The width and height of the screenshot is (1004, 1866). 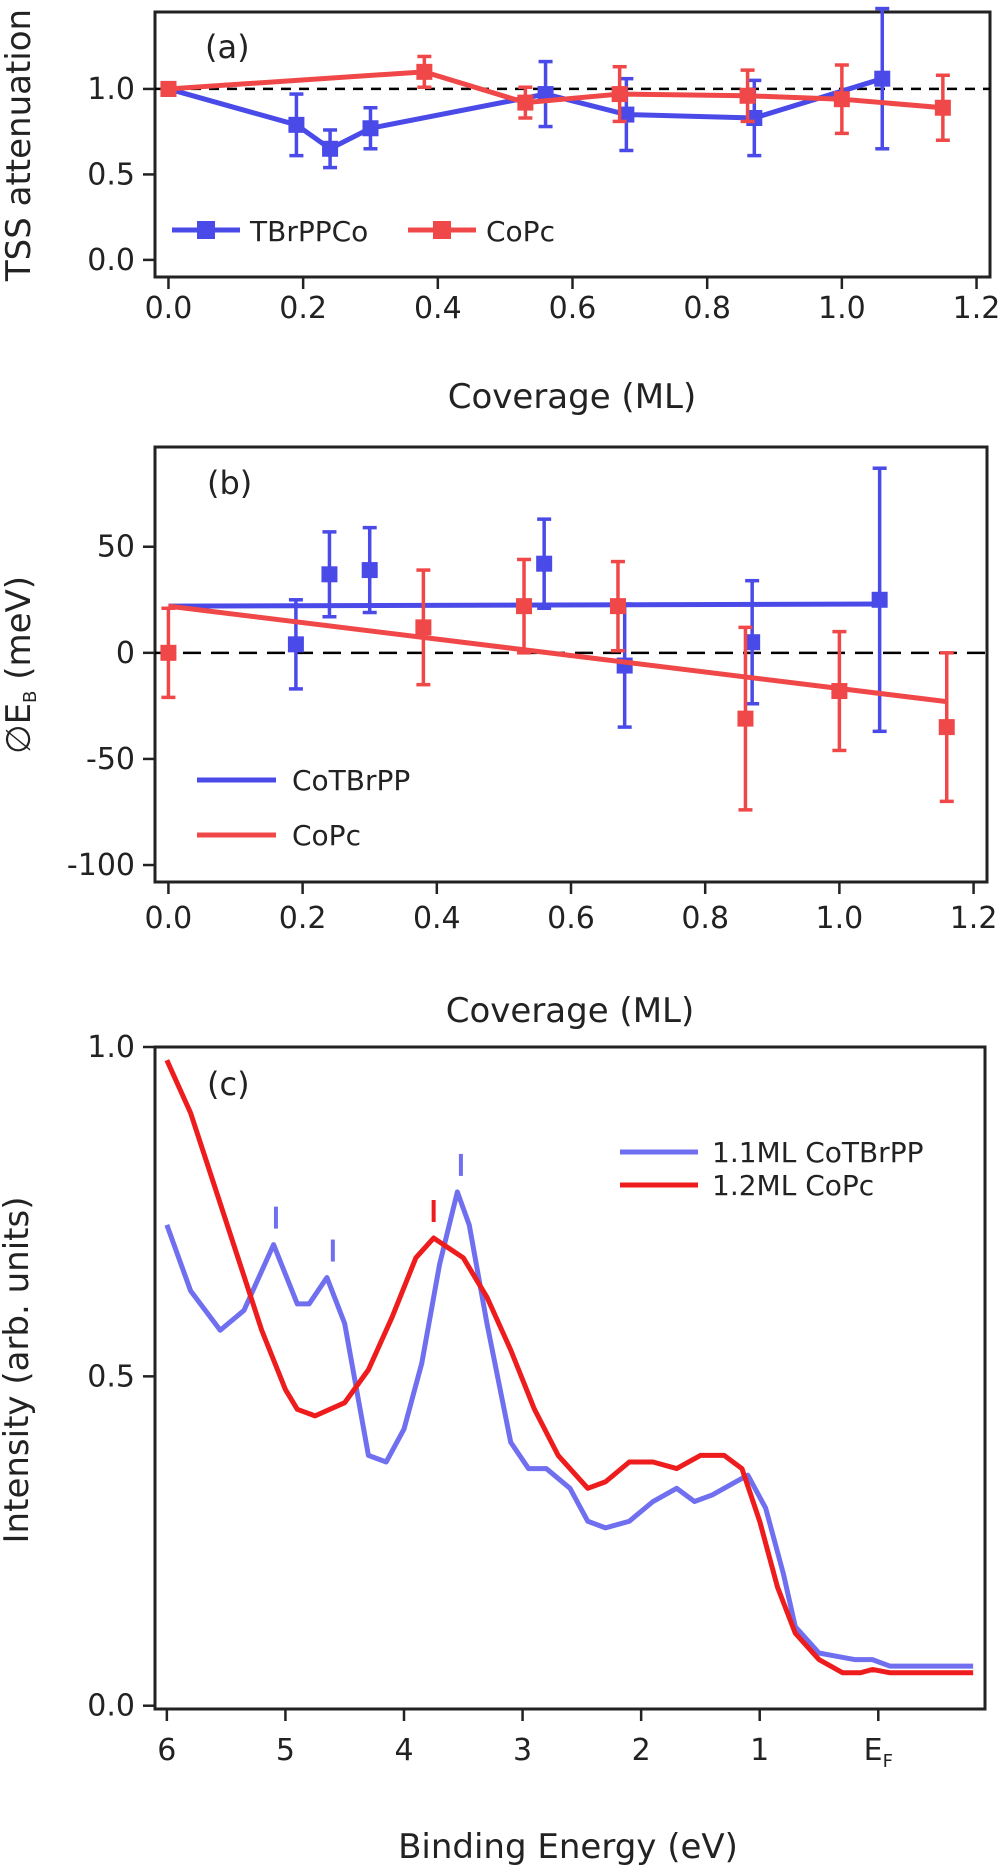 I want to click on panel-b-y-axis-label-sub: B, so click(x=30, y=697).